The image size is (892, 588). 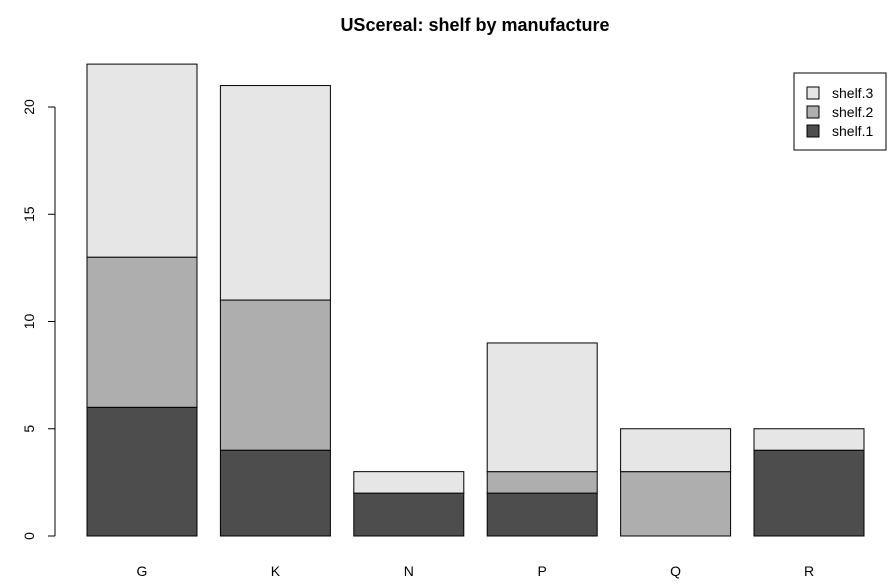 What do you see at coordinates (142, 471) in the screenshot?
I see `bar-G-shelf.1` at bounding box center [142, 471].